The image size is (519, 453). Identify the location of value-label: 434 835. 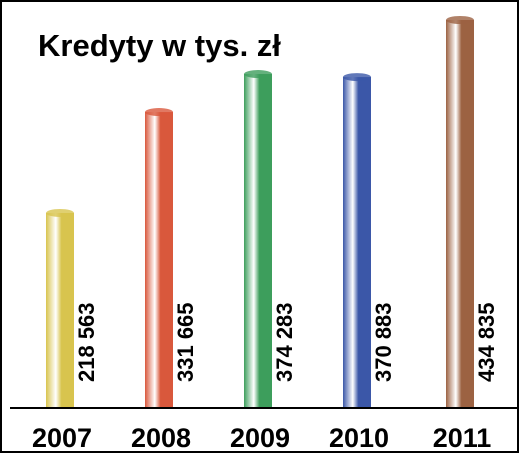
(486, 342).